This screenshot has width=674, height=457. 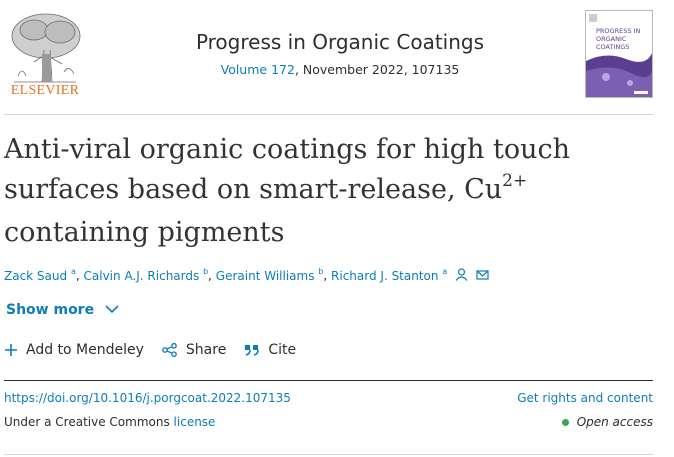 I want to click on show-more-label: Show more, so click(x=50, y=310).